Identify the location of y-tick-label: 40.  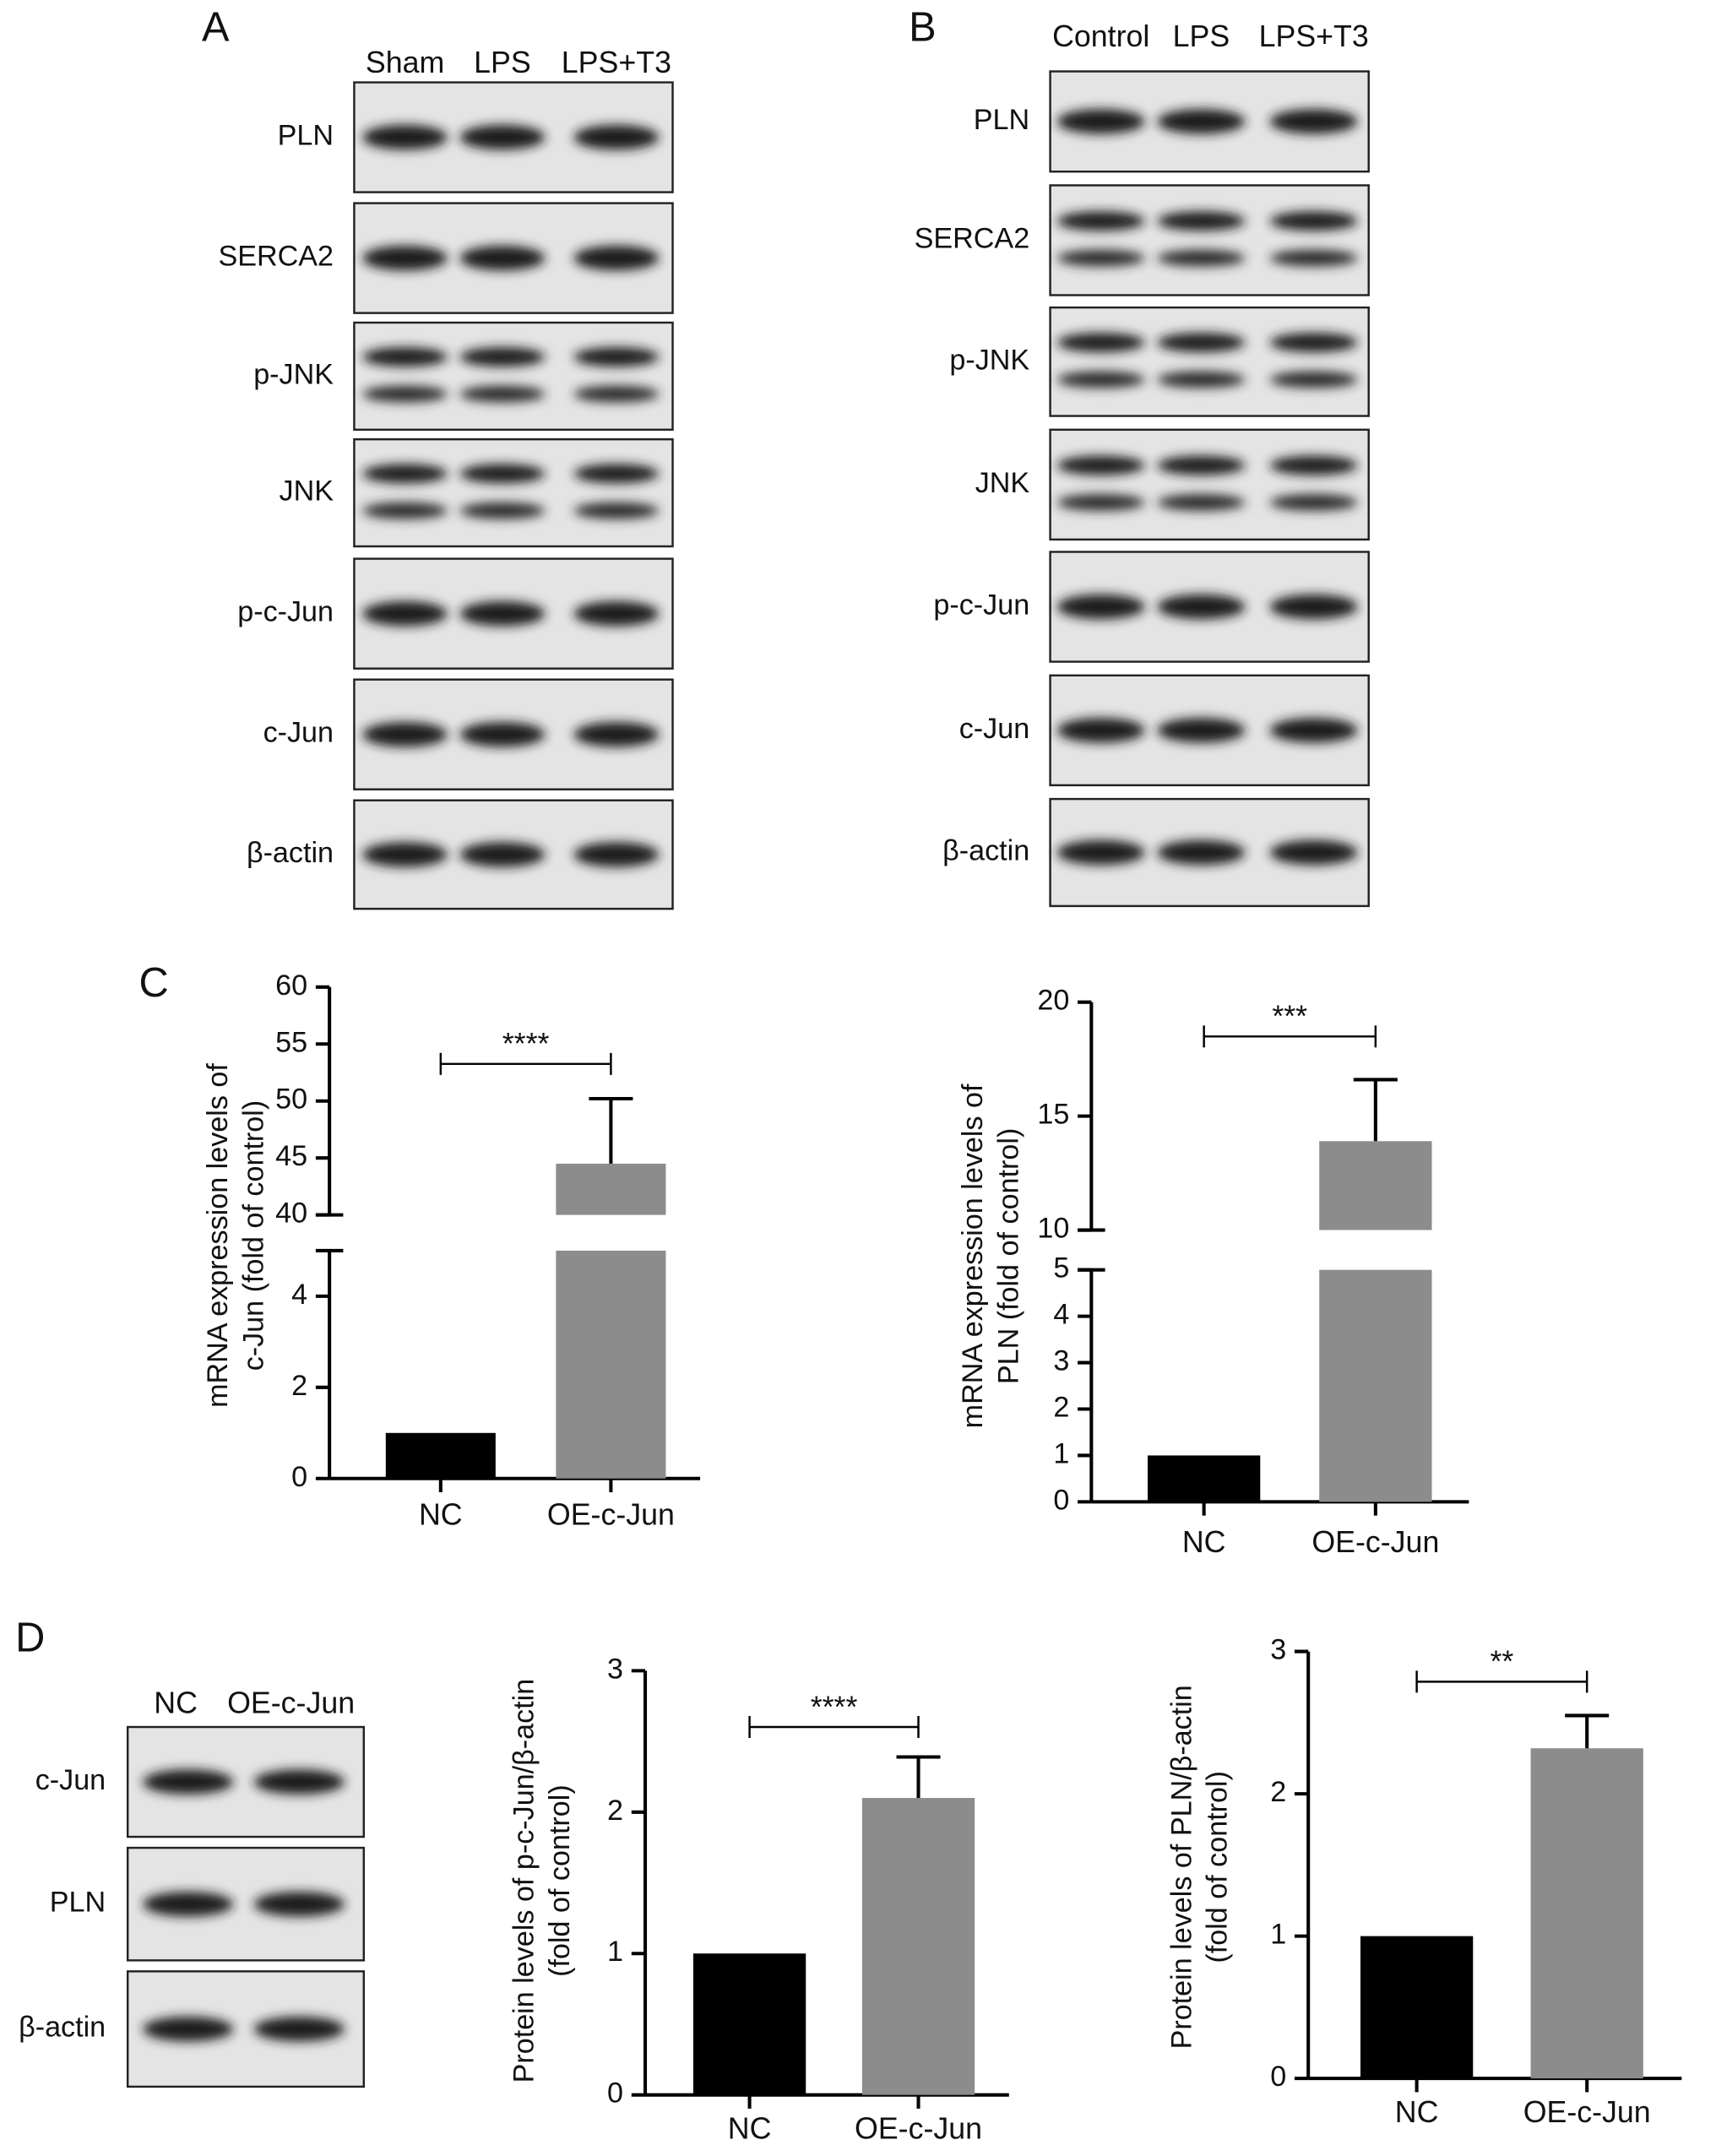
(291, 1213).